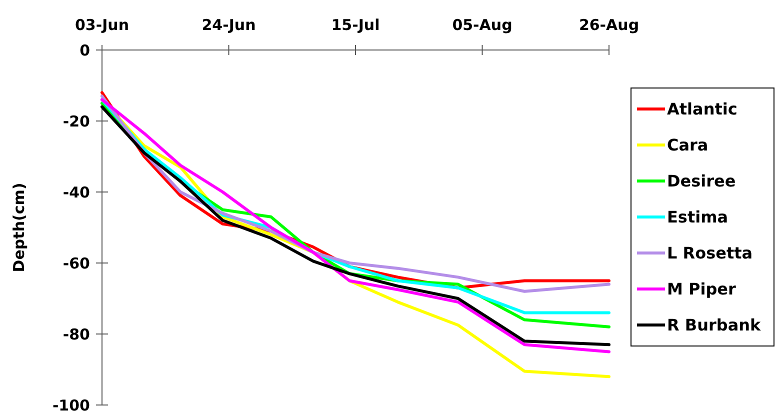 The height and width of the screenshot is (418, 775). I want to click on legend-label: Desiree, so click(701, 181).